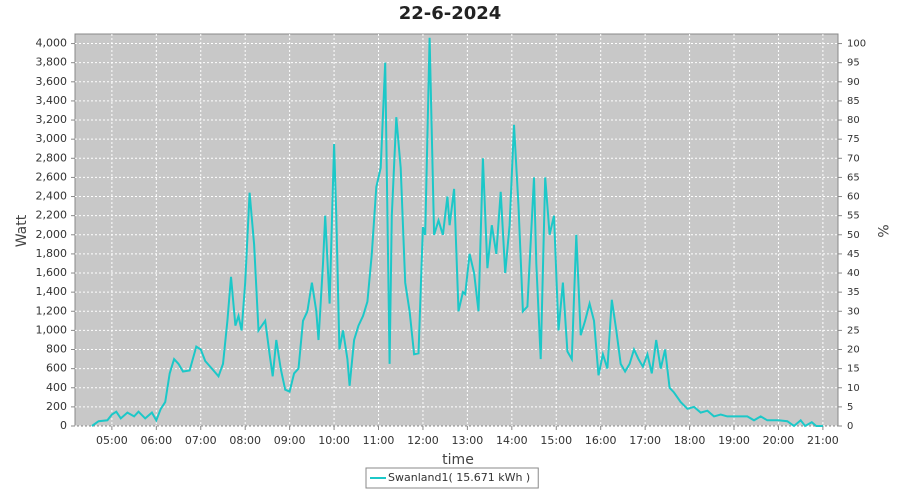 Image resolution: width=900 pixels, height=504 pixels. I want to click on x-tick-label: 14:00, so click(512, 440).